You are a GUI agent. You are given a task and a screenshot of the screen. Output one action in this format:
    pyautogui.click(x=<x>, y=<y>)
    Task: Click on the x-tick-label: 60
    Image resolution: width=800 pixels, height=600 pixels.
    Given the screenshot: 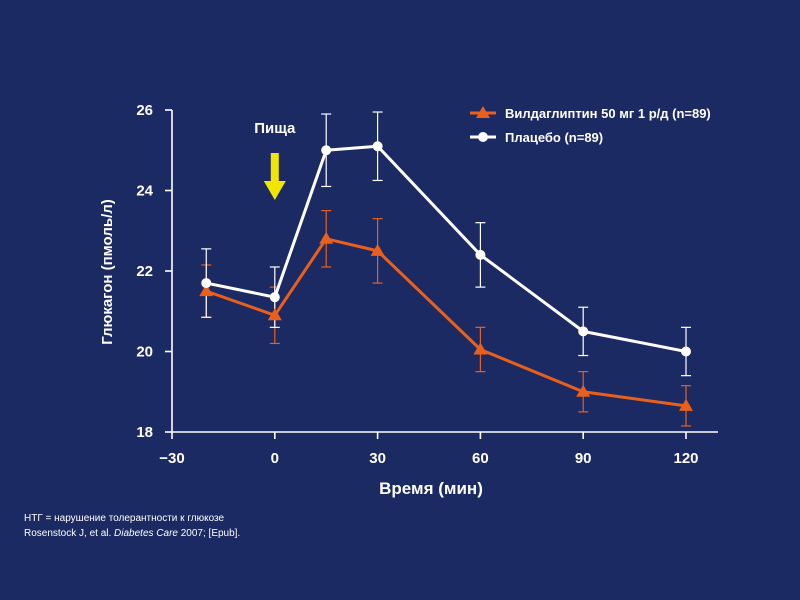 What is the action you would take?
    pyautogui.click(x=480, y=458)
    